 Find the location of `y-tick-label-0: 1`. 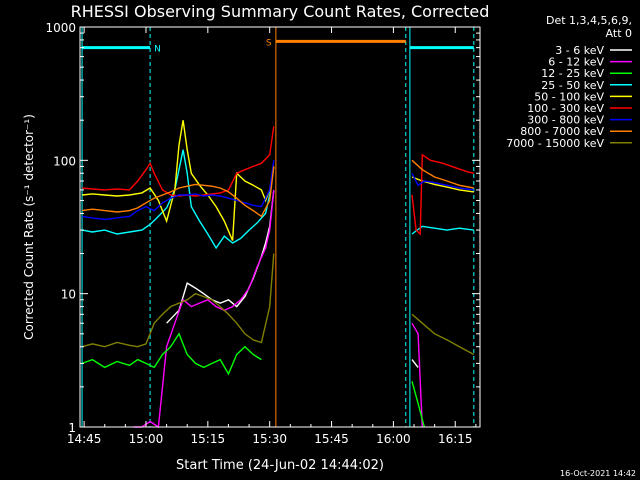

y-tick-label-0: 1 is located at coordinates (72, 428).